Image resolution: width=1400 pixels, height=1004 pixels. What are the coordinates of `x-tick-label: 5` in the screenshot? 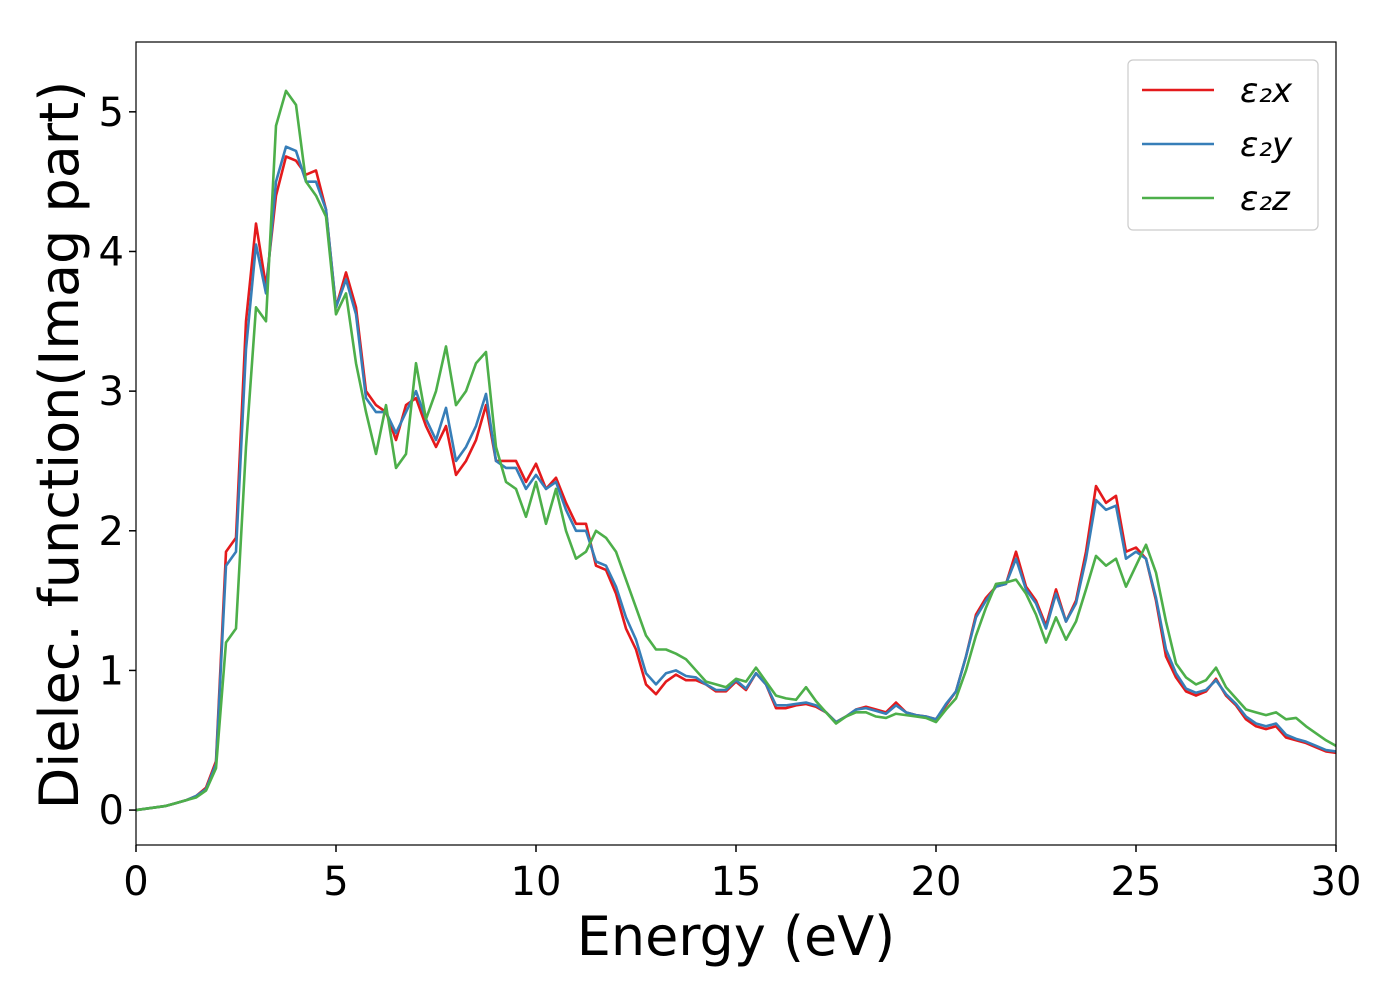 It's located at (335, 882).